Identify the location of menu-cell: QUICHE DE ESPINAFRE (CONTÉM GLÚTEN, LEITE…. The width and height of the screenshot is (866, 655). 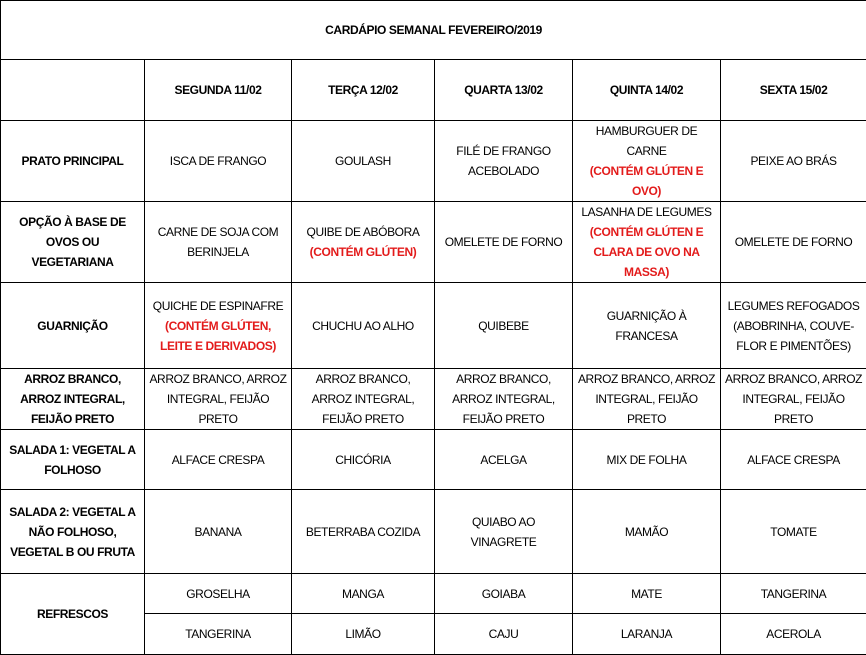
(218, 326).